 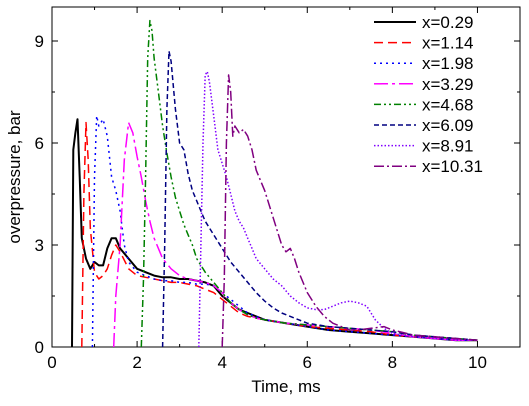 I want to click on y-tick-label: 3, so click(x=39, y=245).